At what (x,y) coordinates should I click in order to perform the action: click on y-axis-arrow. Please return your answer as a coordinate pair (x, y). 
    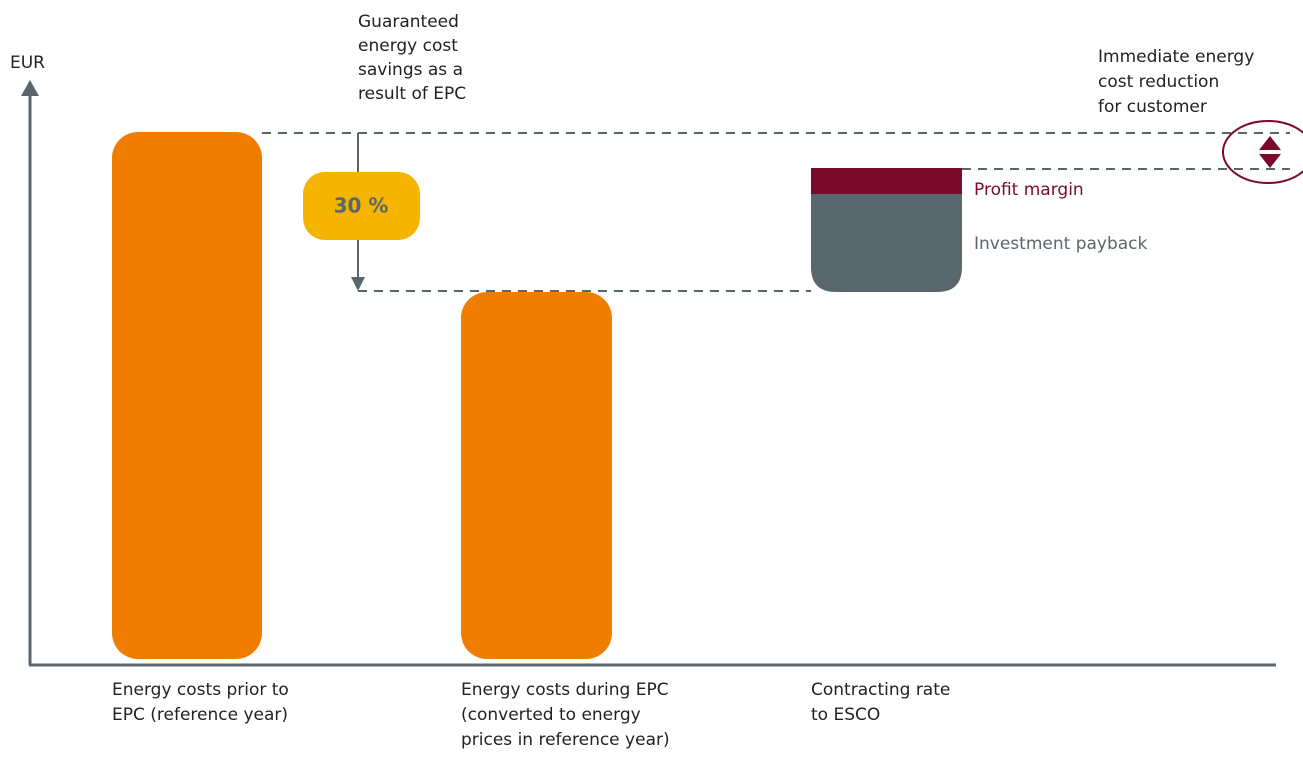
    Looking at the image, I should click on (30, 88).